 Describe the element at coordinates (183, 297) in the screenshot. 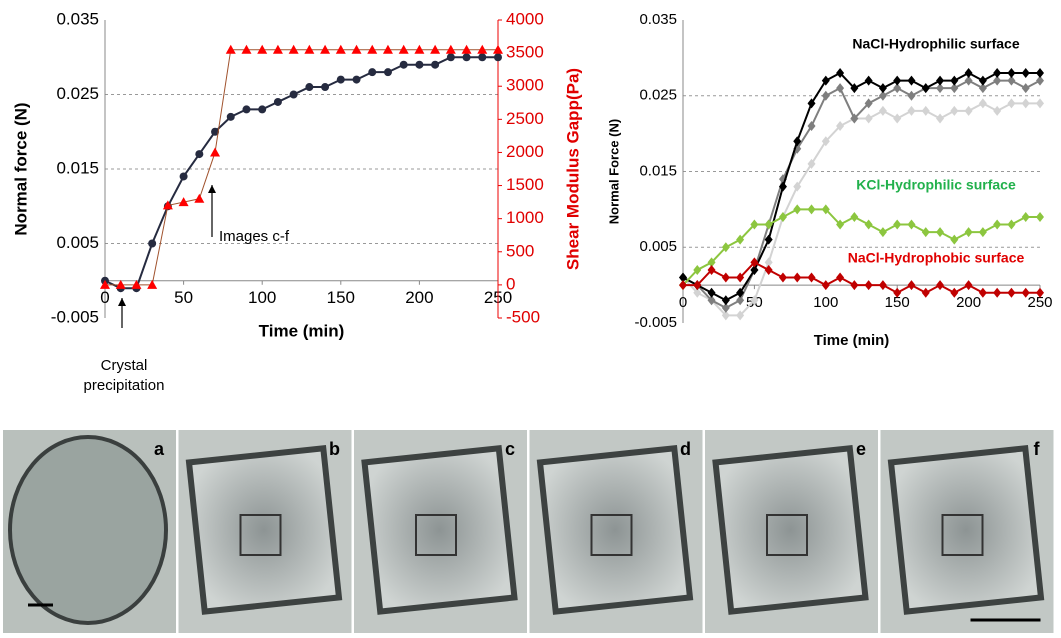

I see `x-tick-label: 50` at that location.